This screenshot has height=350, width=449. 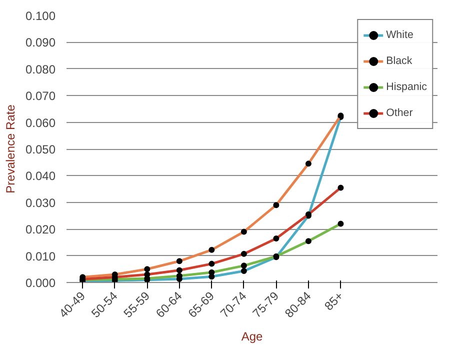 What do you see at coordinates (40, 43) in the screenshot?
I see `y-tick-label: 0.090` at bounding box center [40, 43].